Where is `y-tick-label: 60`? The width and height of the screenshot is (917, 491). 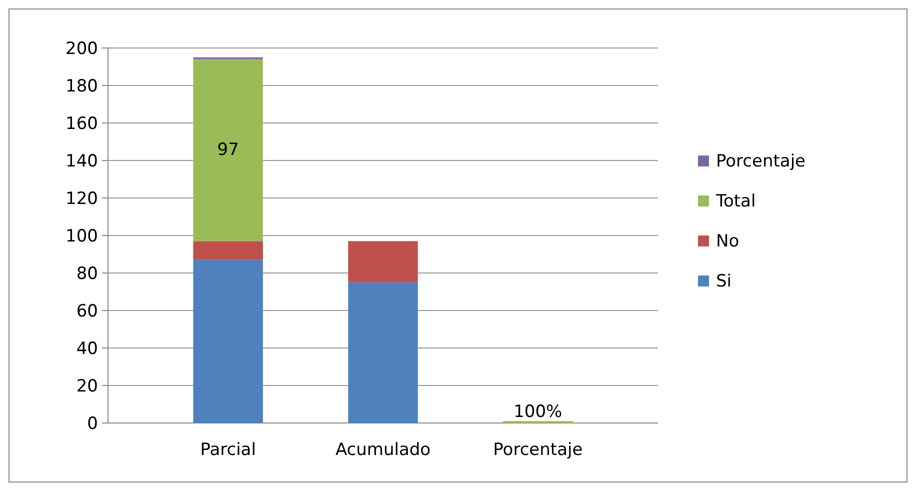
y-tick-label: 60 is located at coordinates (87, 312).